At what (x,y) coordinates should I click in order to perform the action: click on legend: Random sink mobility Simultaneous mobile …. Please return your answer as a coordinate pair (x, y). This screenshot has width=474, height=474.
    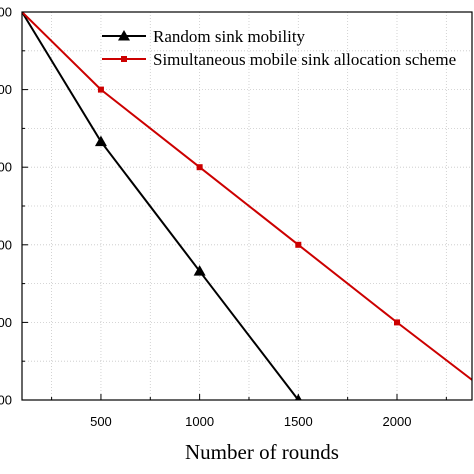
    Looking at the image, I should click on (279, 48).